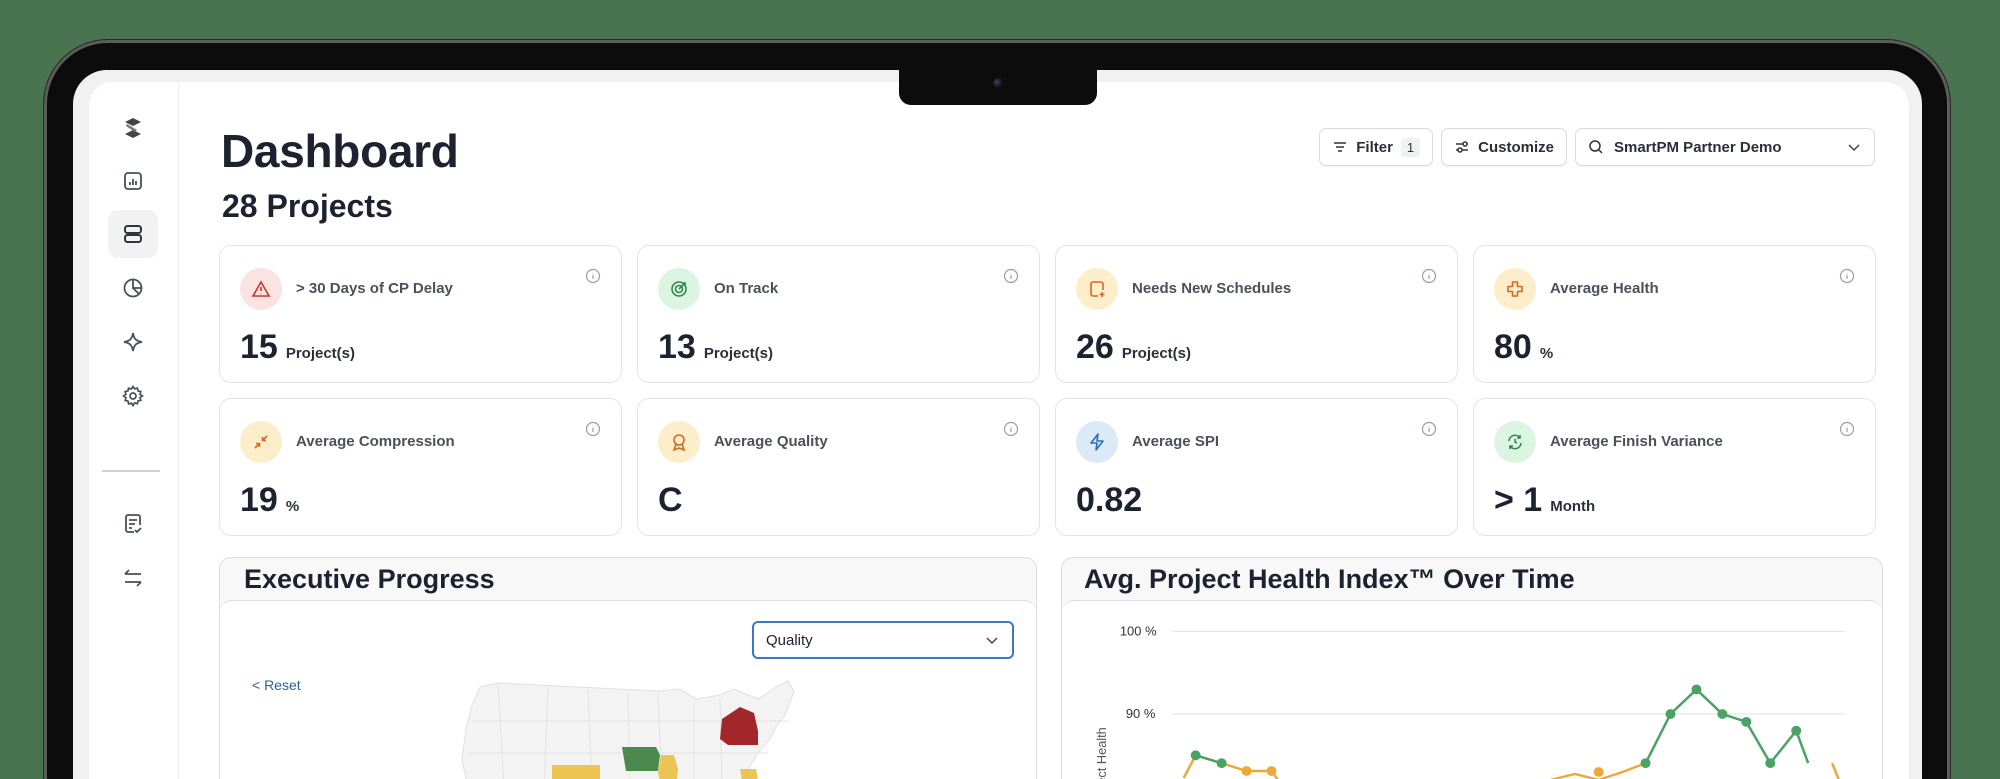  Describe the element at coordinates (883, 640) in the screenshot. I see `metric-select: Quality` at that location.